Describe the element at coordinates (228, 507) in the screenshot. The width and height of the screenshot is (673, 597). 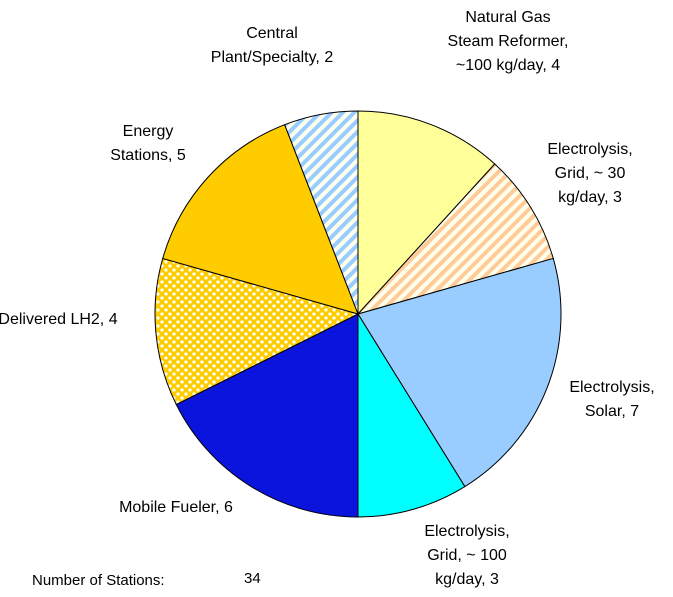
I see `value-label: 6` at that location.